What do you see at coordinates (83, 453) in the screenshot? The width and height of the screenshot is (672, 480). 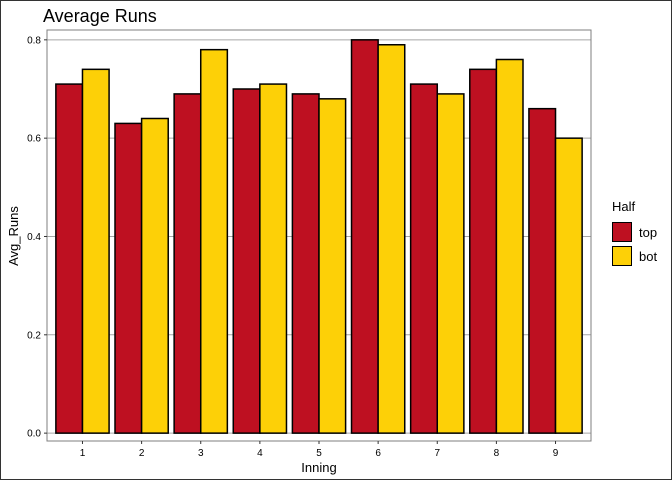 I see `x-tick-label: 1` at bounding box center [83, 453].